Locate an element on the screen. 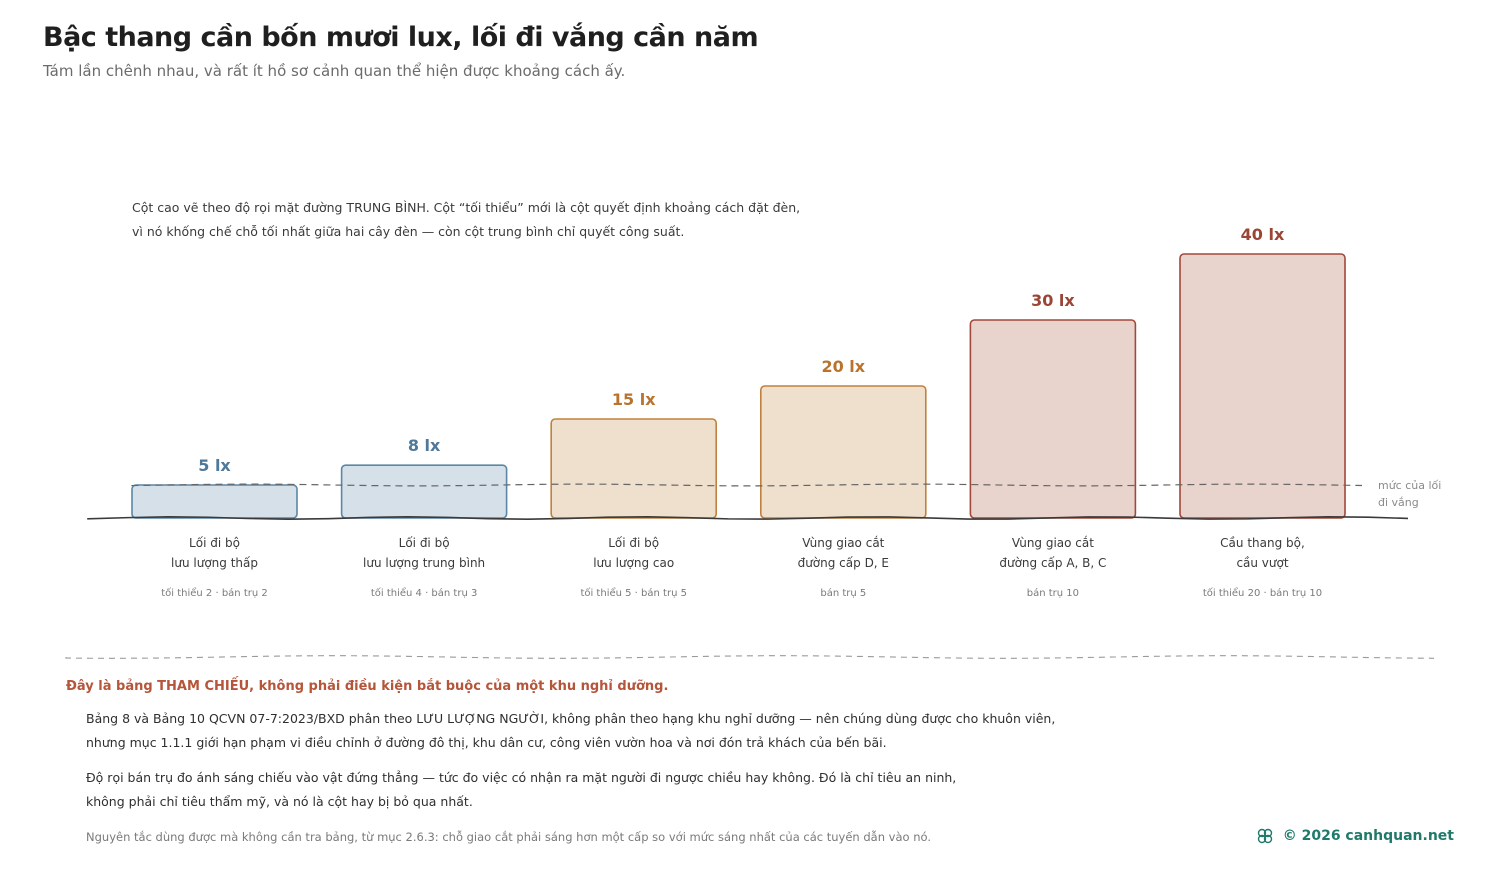  baseline is located at coordinates (748, 518).